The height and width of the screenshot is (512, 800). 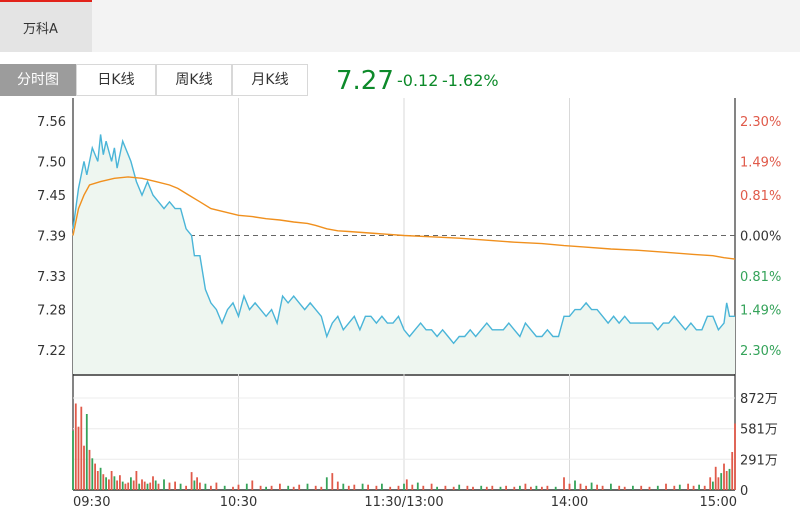 What do you see at coordinates (760, 237) in the screenshot?
I see `pct-tick-label: 0.00%` at bounding box center [760, 237].